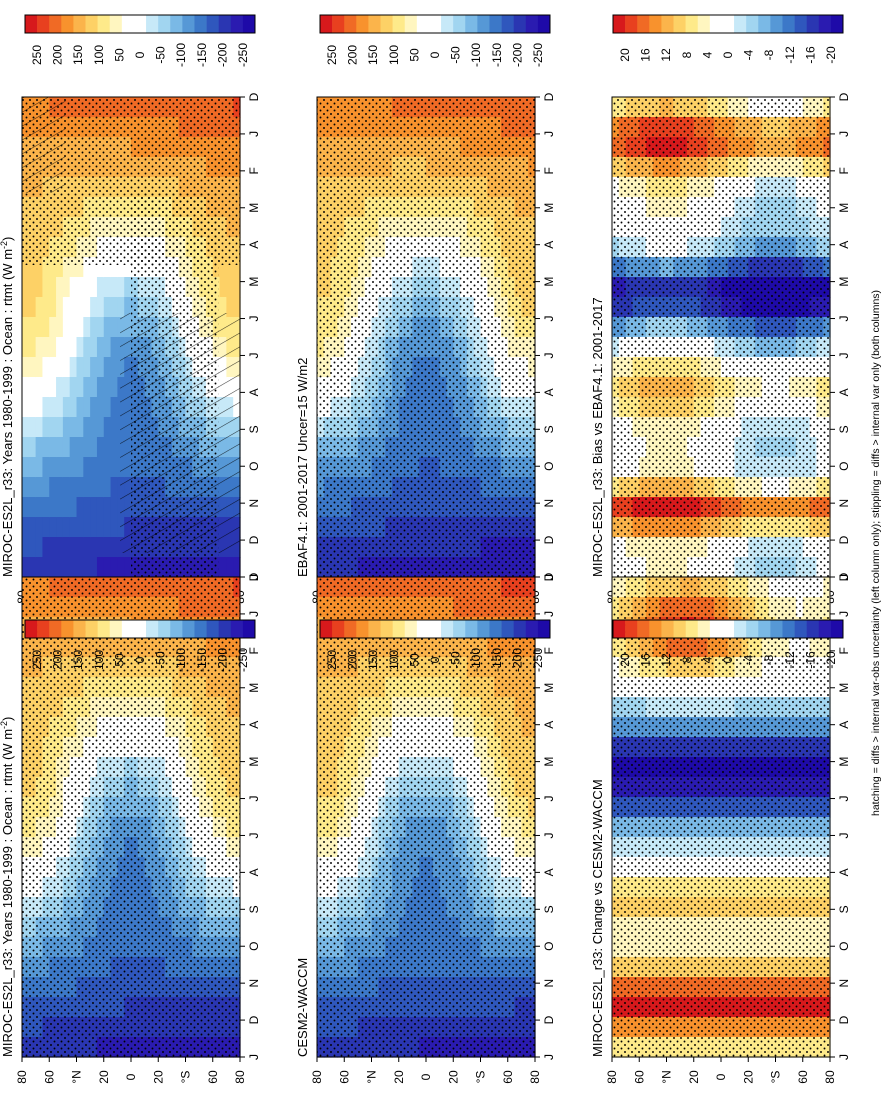 The width and height of the screenshot is (895, 1105). Describe the element at coordinates (181, 55) in the screenshot. I see `colorbar-label: -100` at that location.